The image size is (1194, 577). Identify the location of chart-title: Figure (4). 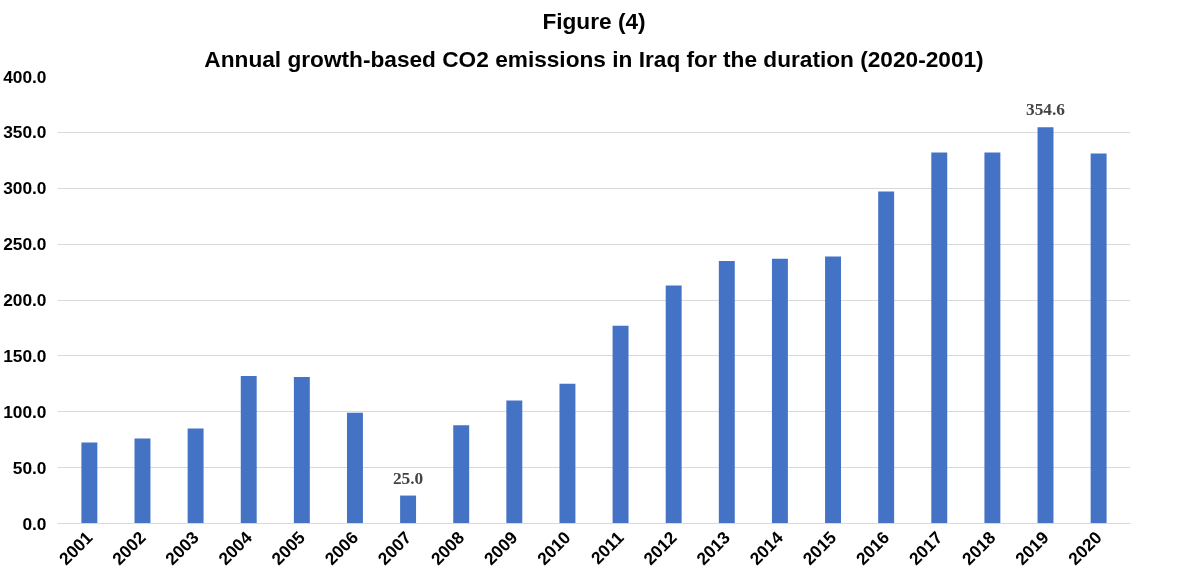
(594, 20).